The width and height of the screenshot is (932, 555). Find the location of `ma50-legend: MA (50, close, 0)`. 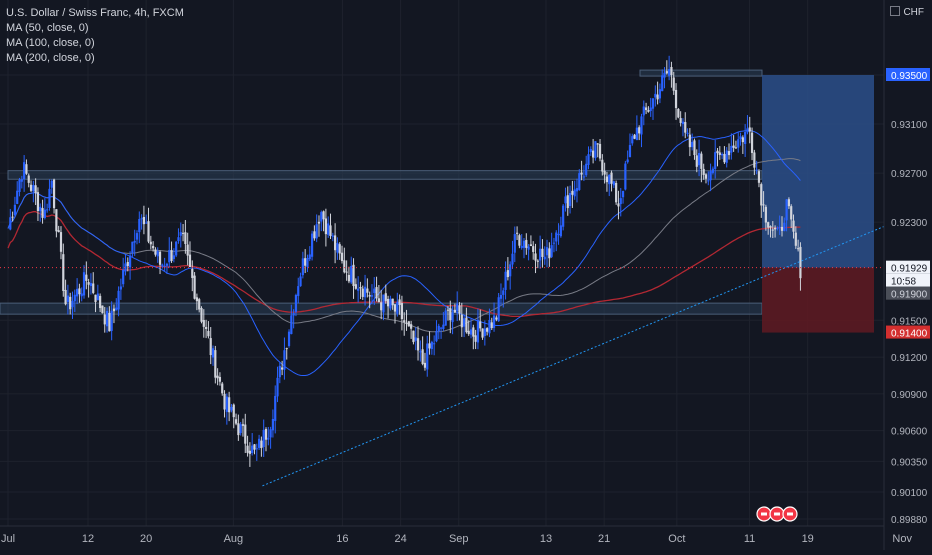

ma50-legend: MA (50, close, 0) is located at coordinates (47, 28).